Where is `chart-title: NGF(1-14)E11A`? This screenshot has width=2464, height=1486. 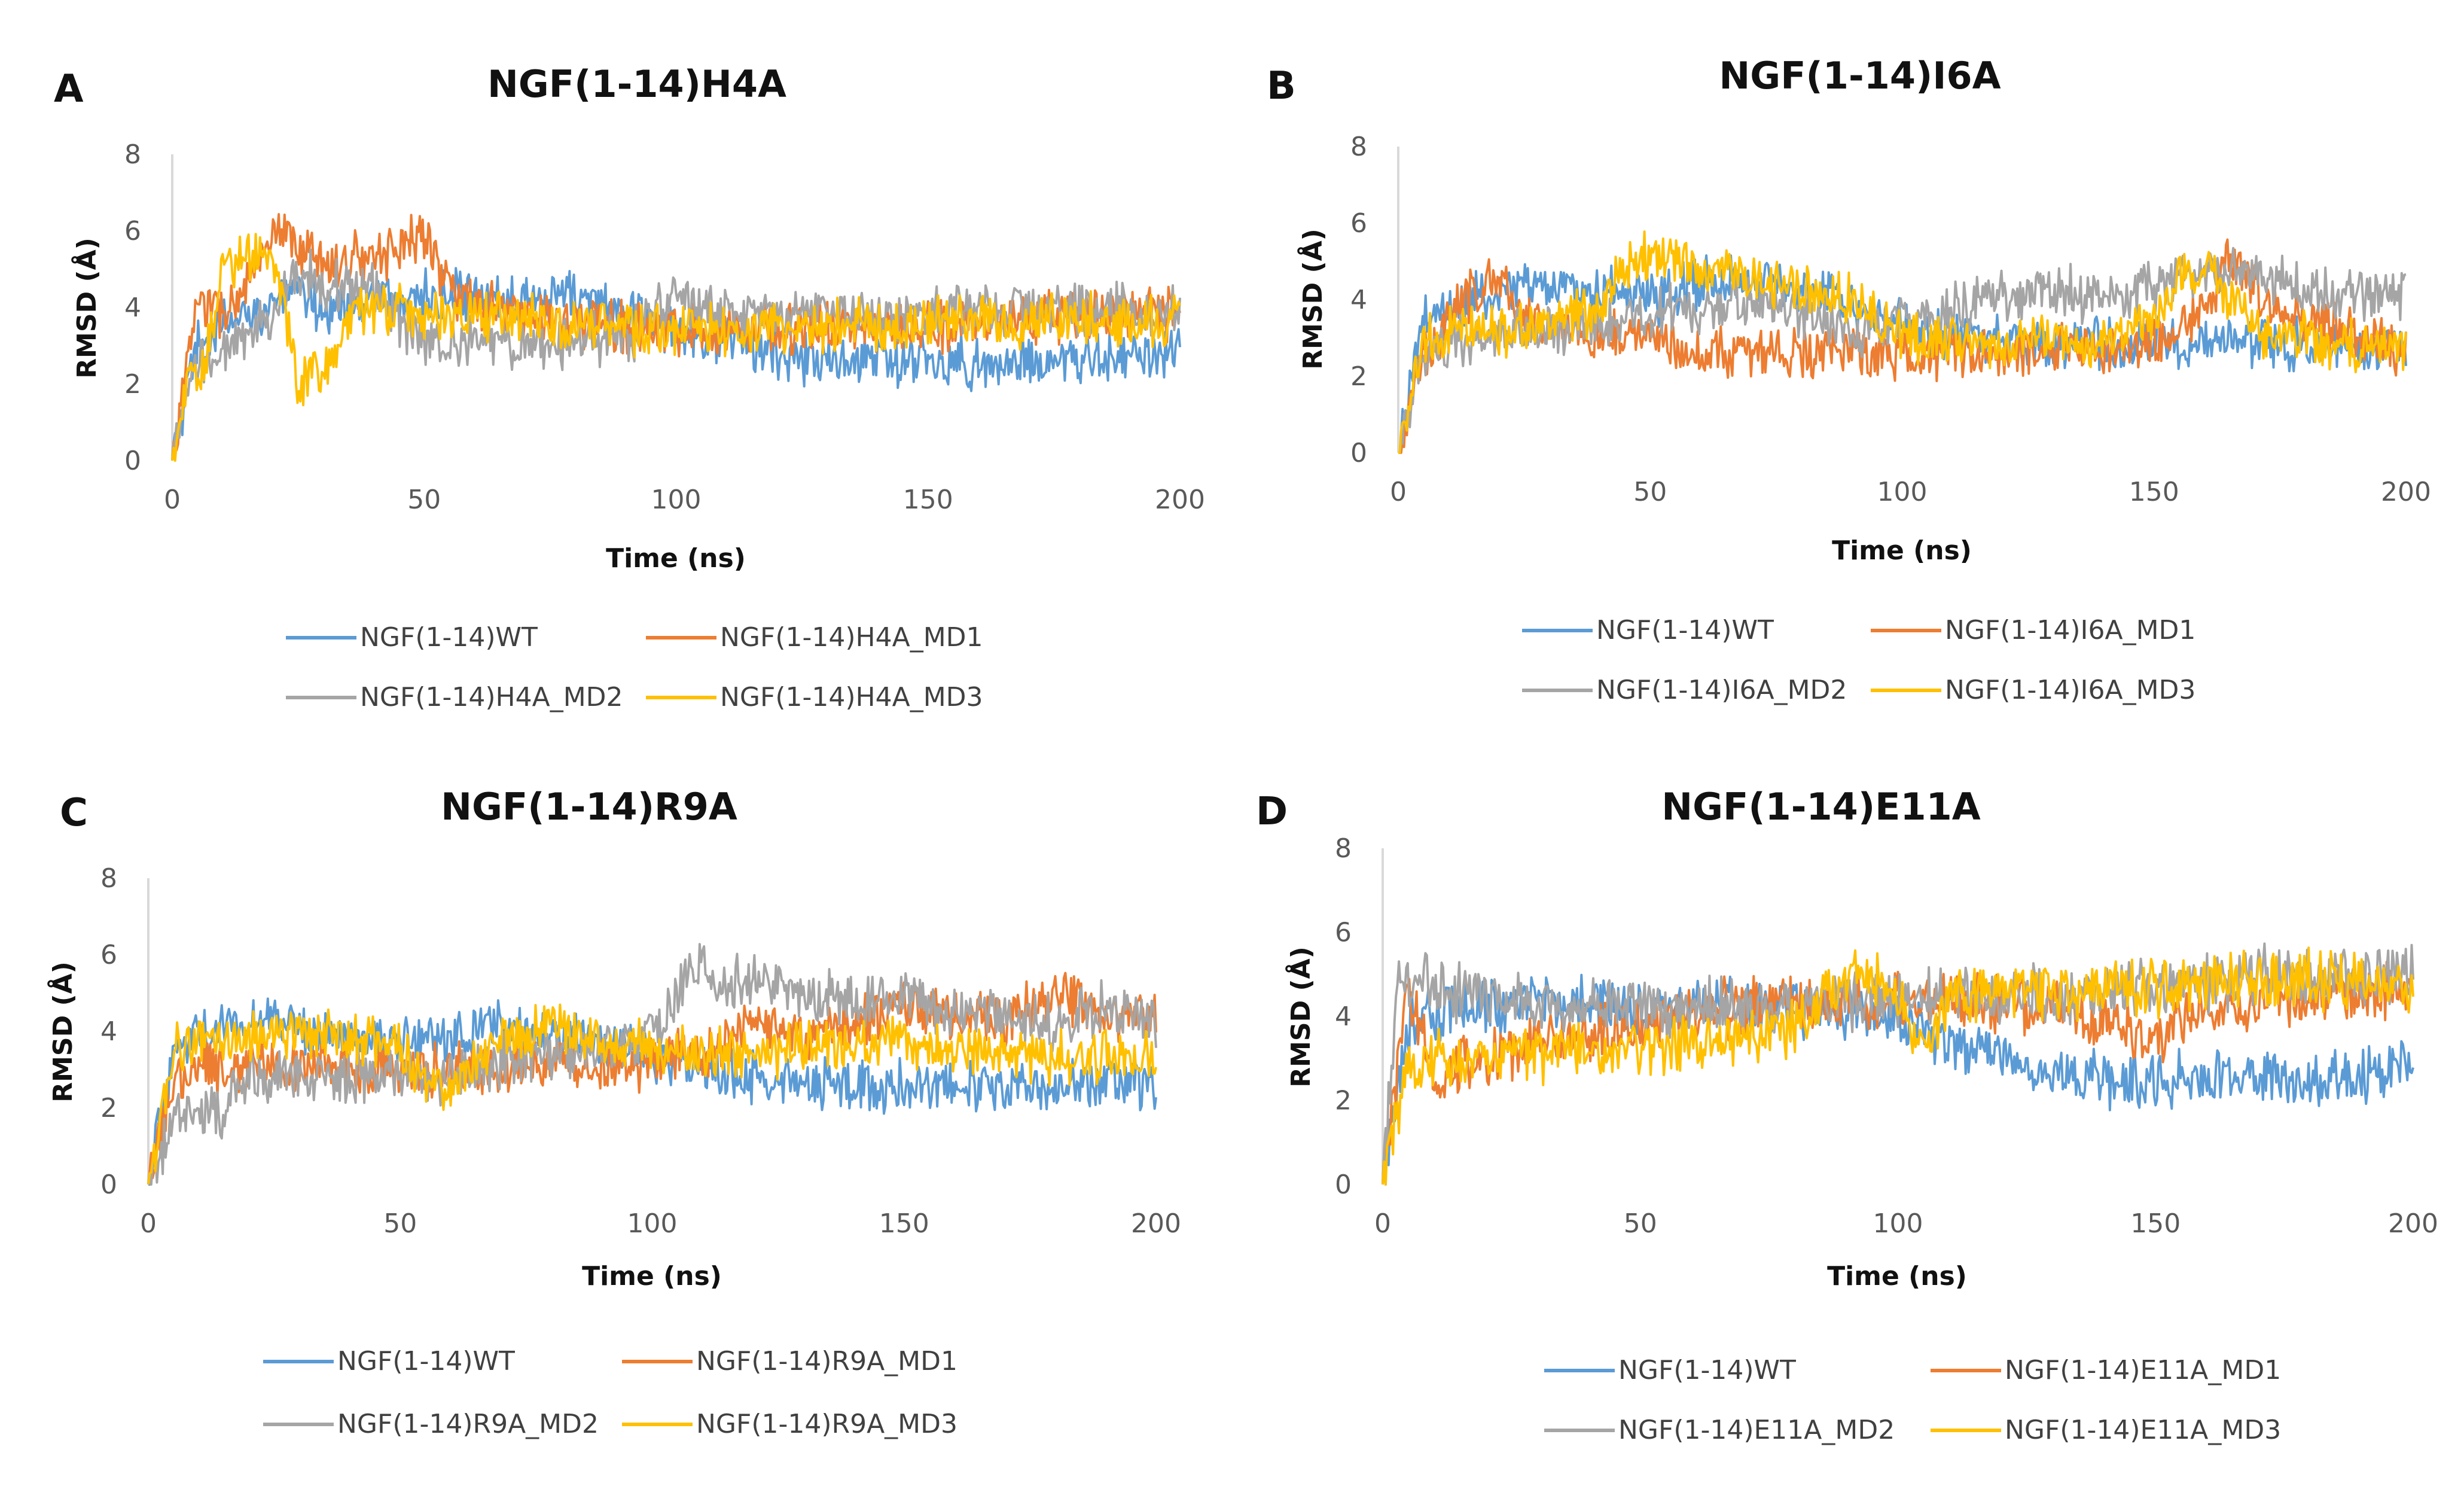
chart-title: NGF(1-14)E11A is located at coordinates (1821, 807).